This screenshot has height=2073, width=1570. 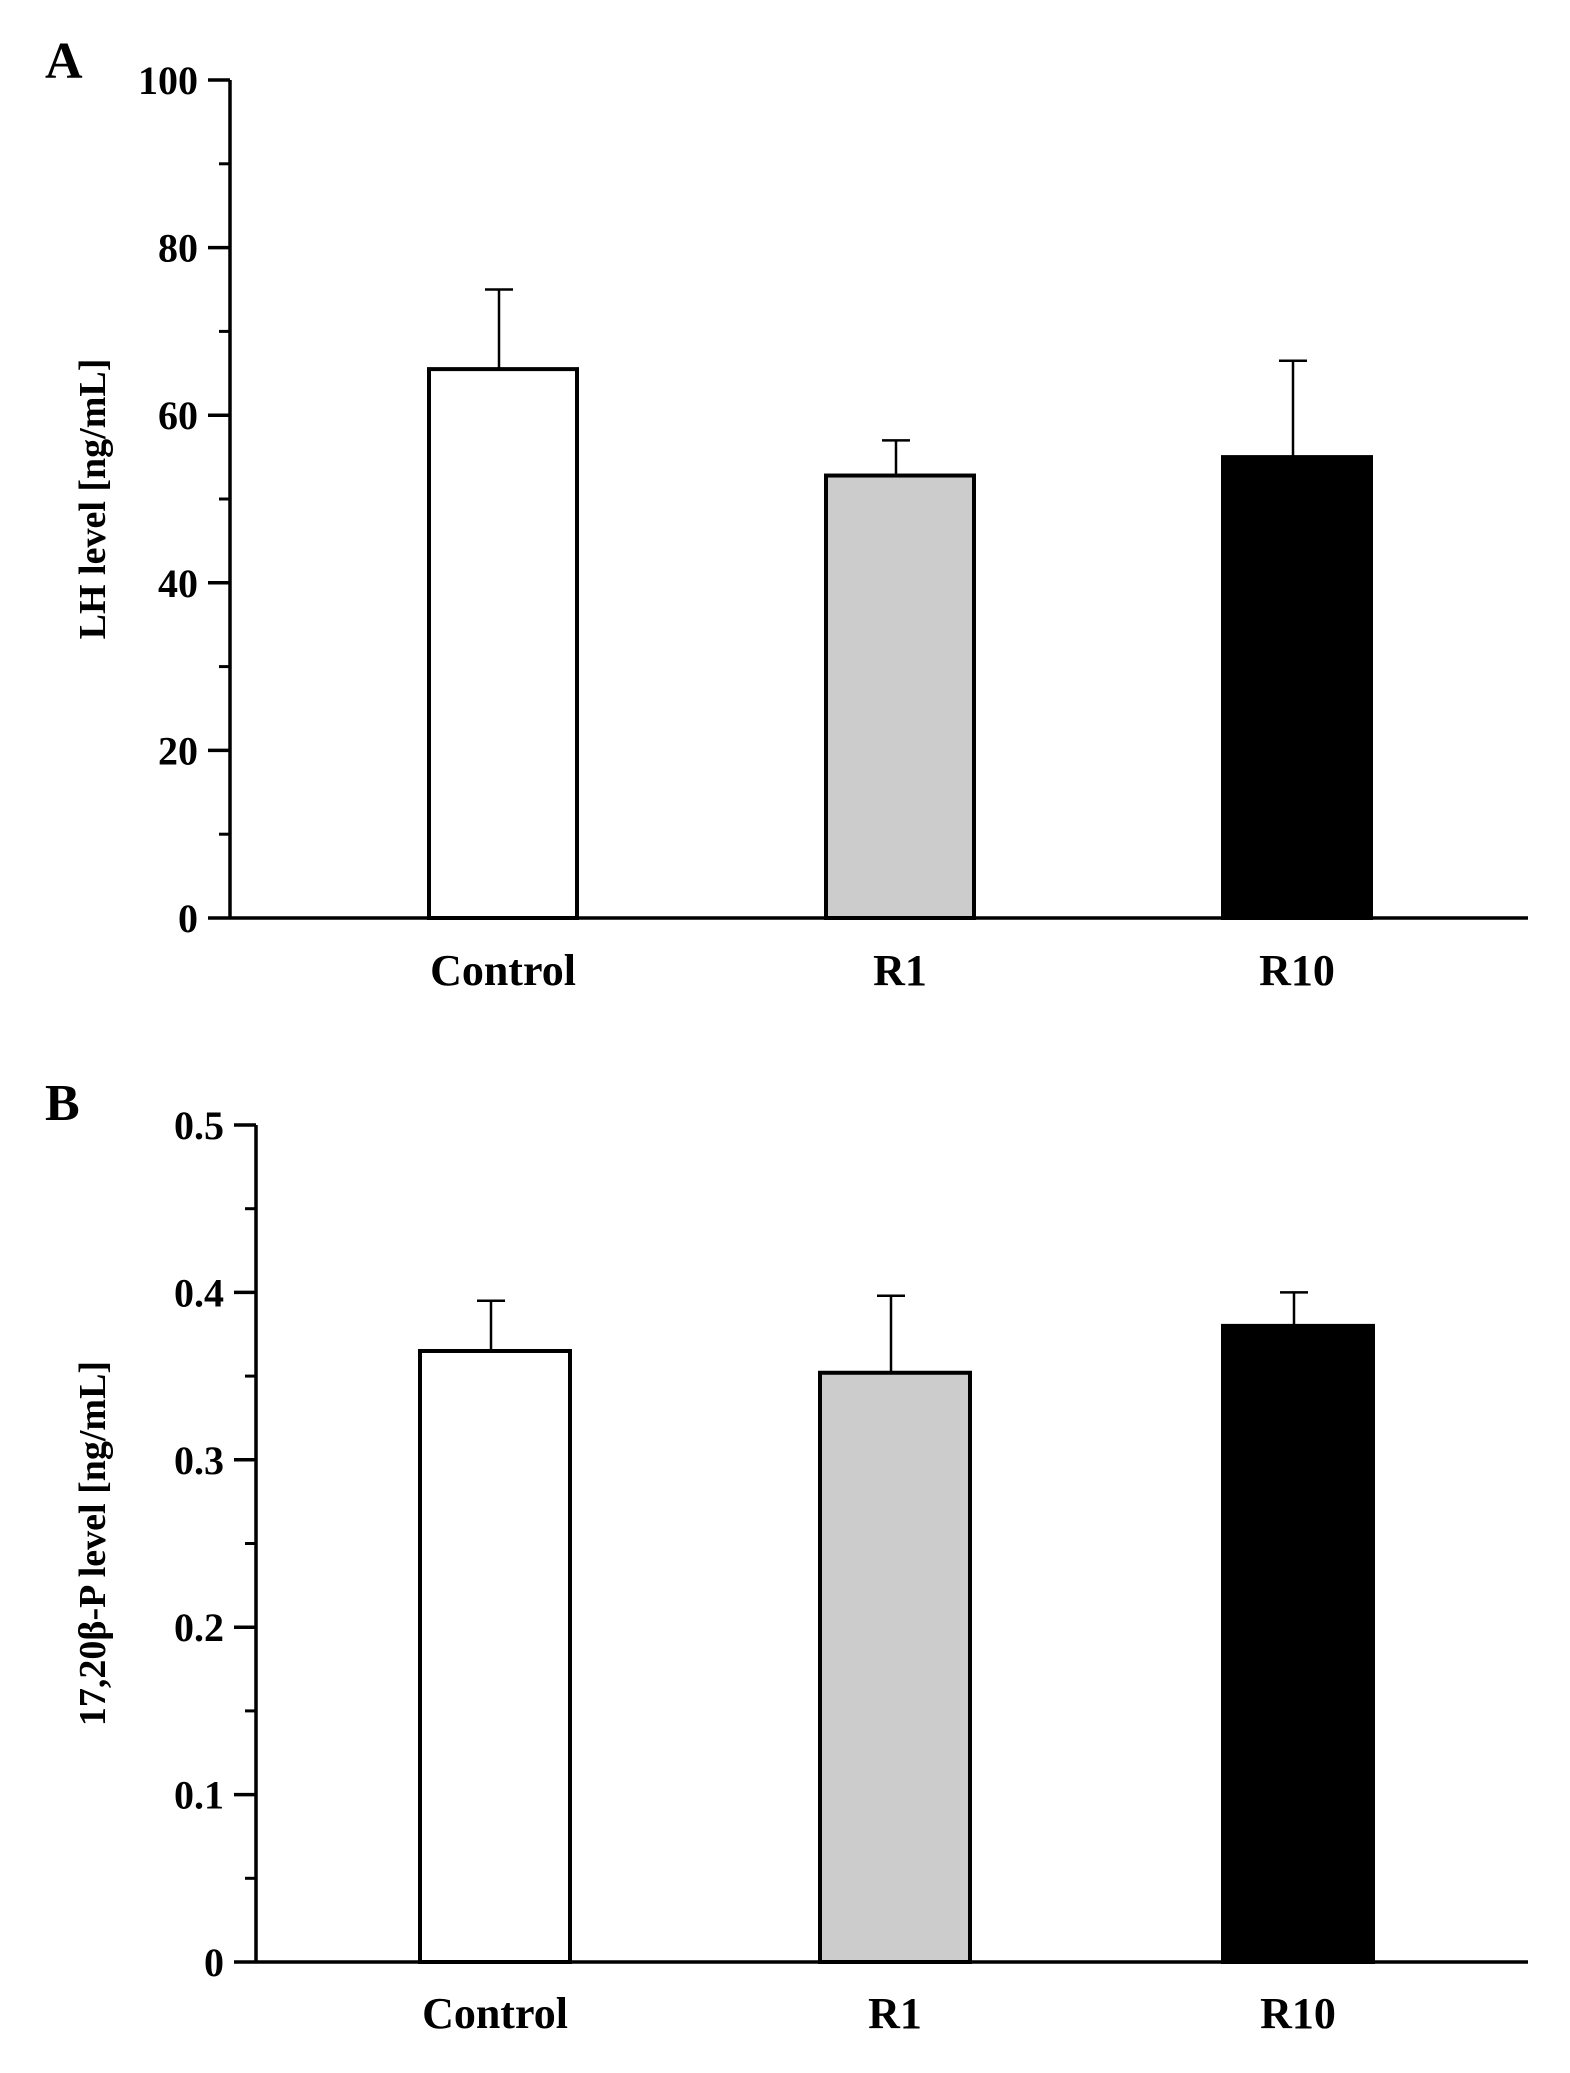 What do you see at coordinates (199, 1125) in the screenshot?
I see `y-tick-label: 0.5` at bounding box center [199, 1125].